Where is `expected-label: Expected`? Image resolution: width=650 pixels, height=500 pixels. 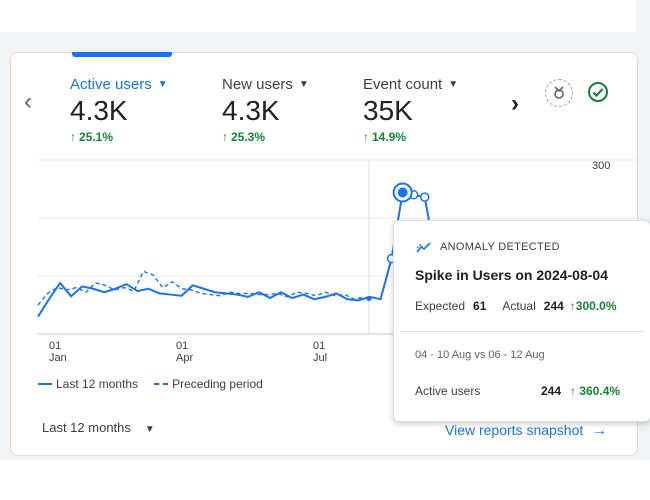 expected-label: Expected is located at coordinates (440, 306).